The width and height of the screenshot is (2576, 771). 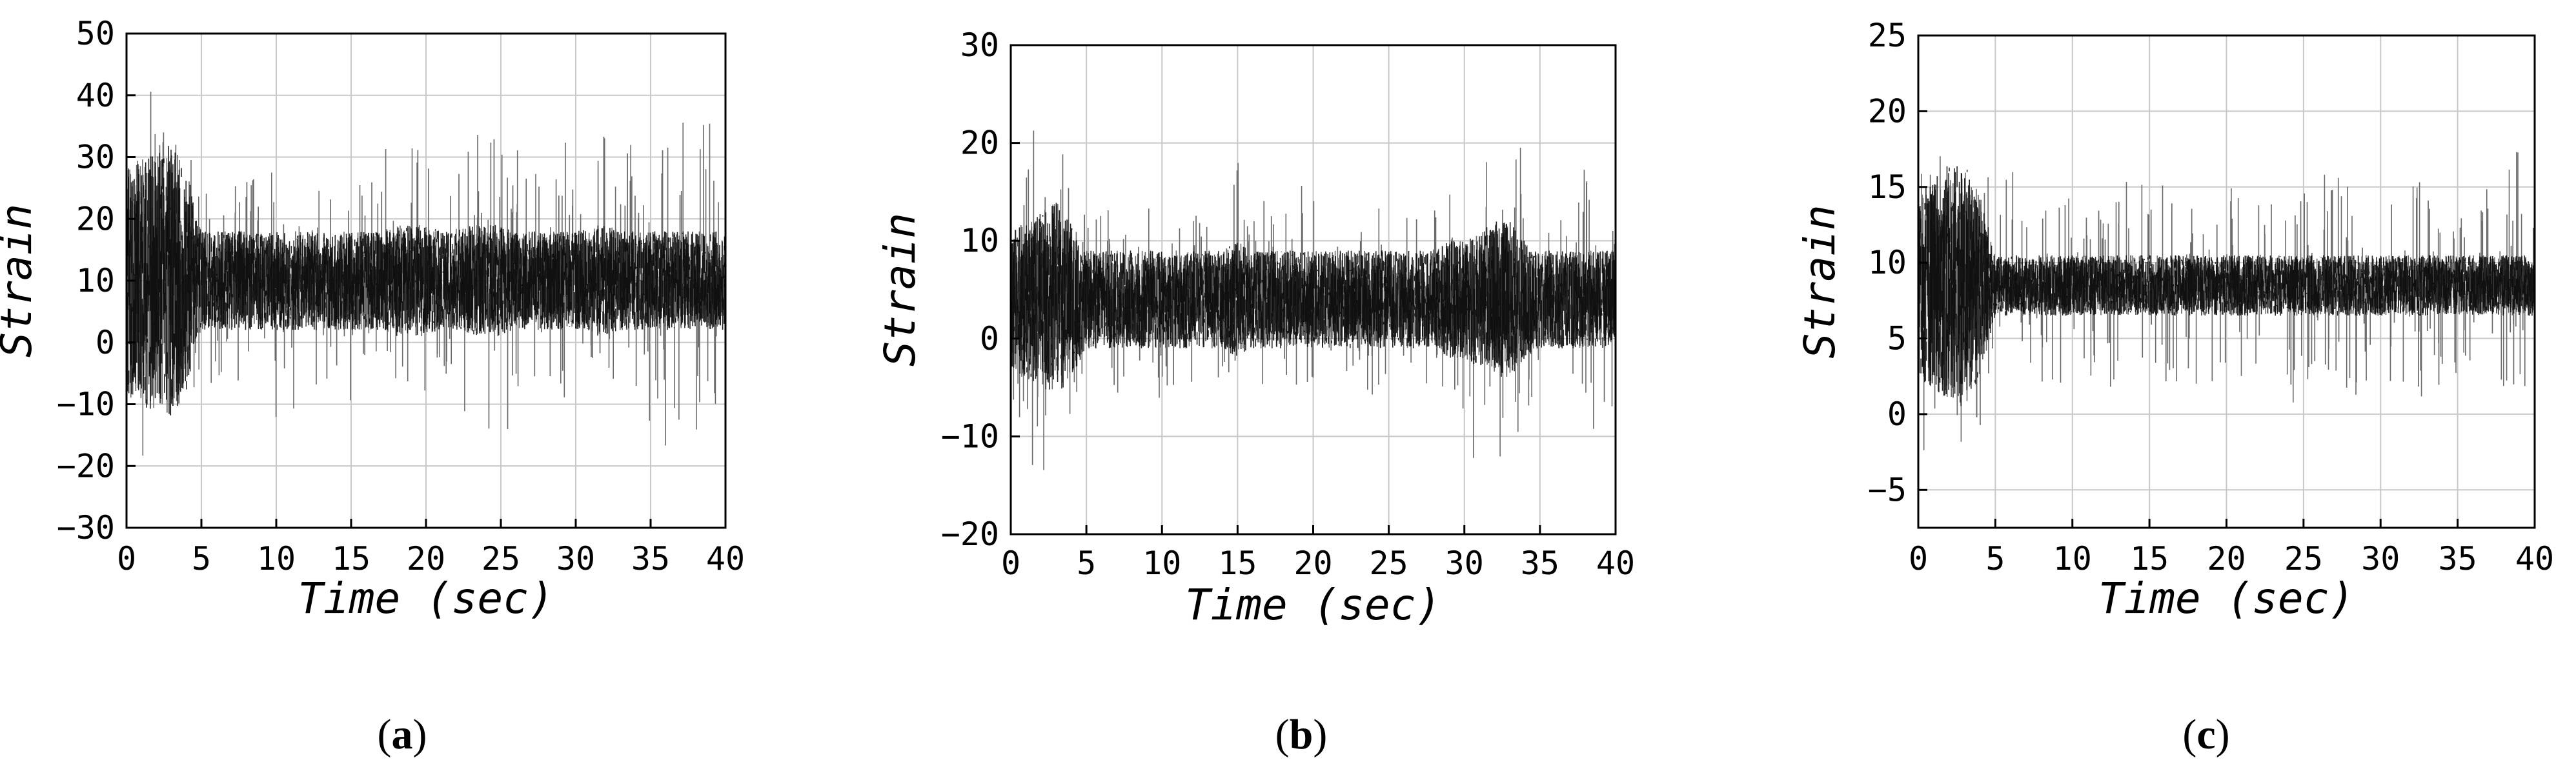 What do you see at coordinates (2226, 558) in the screenshot?
I see `panel-c-x-tick-label: 20` at bounding box center [2226, 558].